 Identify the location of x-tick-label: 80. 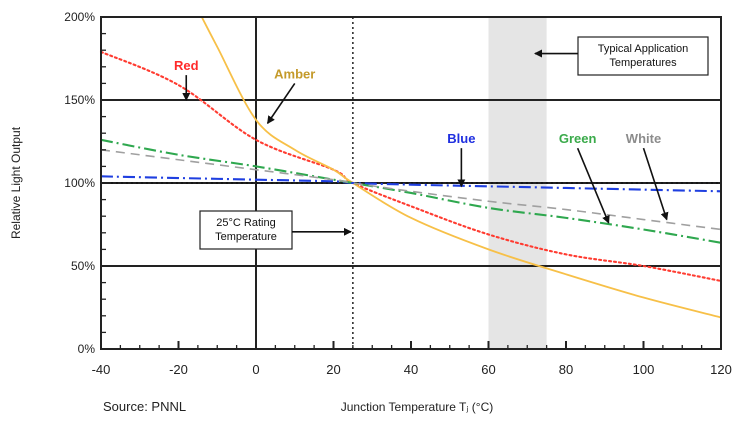
(566, 369).